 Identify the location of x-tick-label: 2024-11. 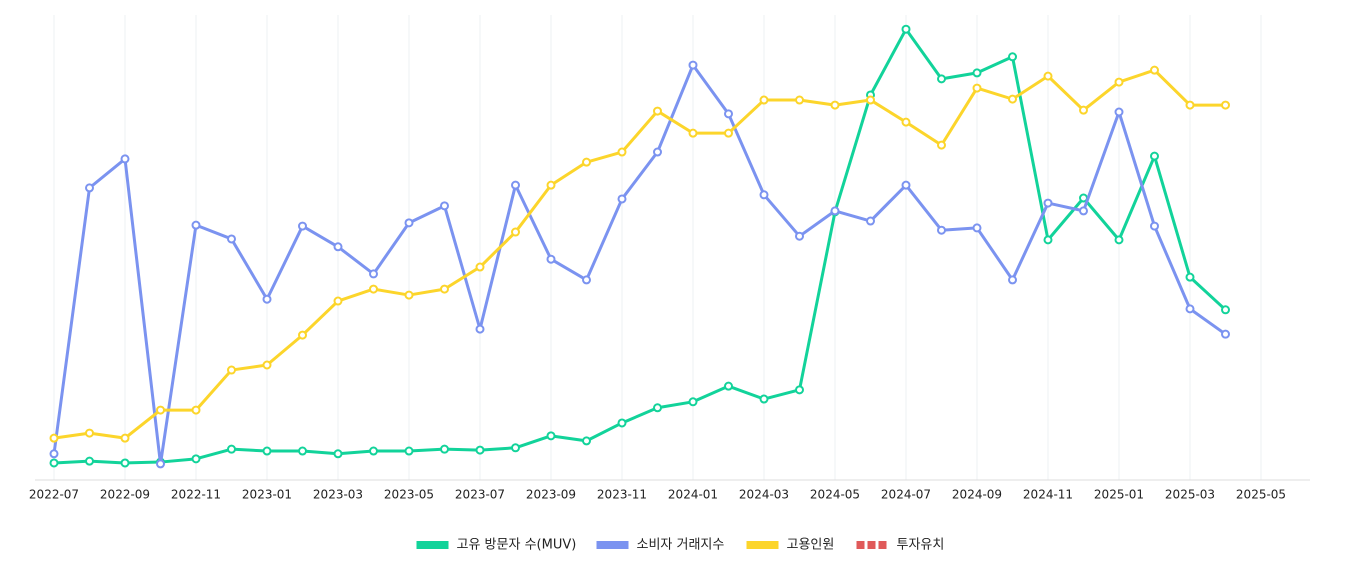
(1048, 495).